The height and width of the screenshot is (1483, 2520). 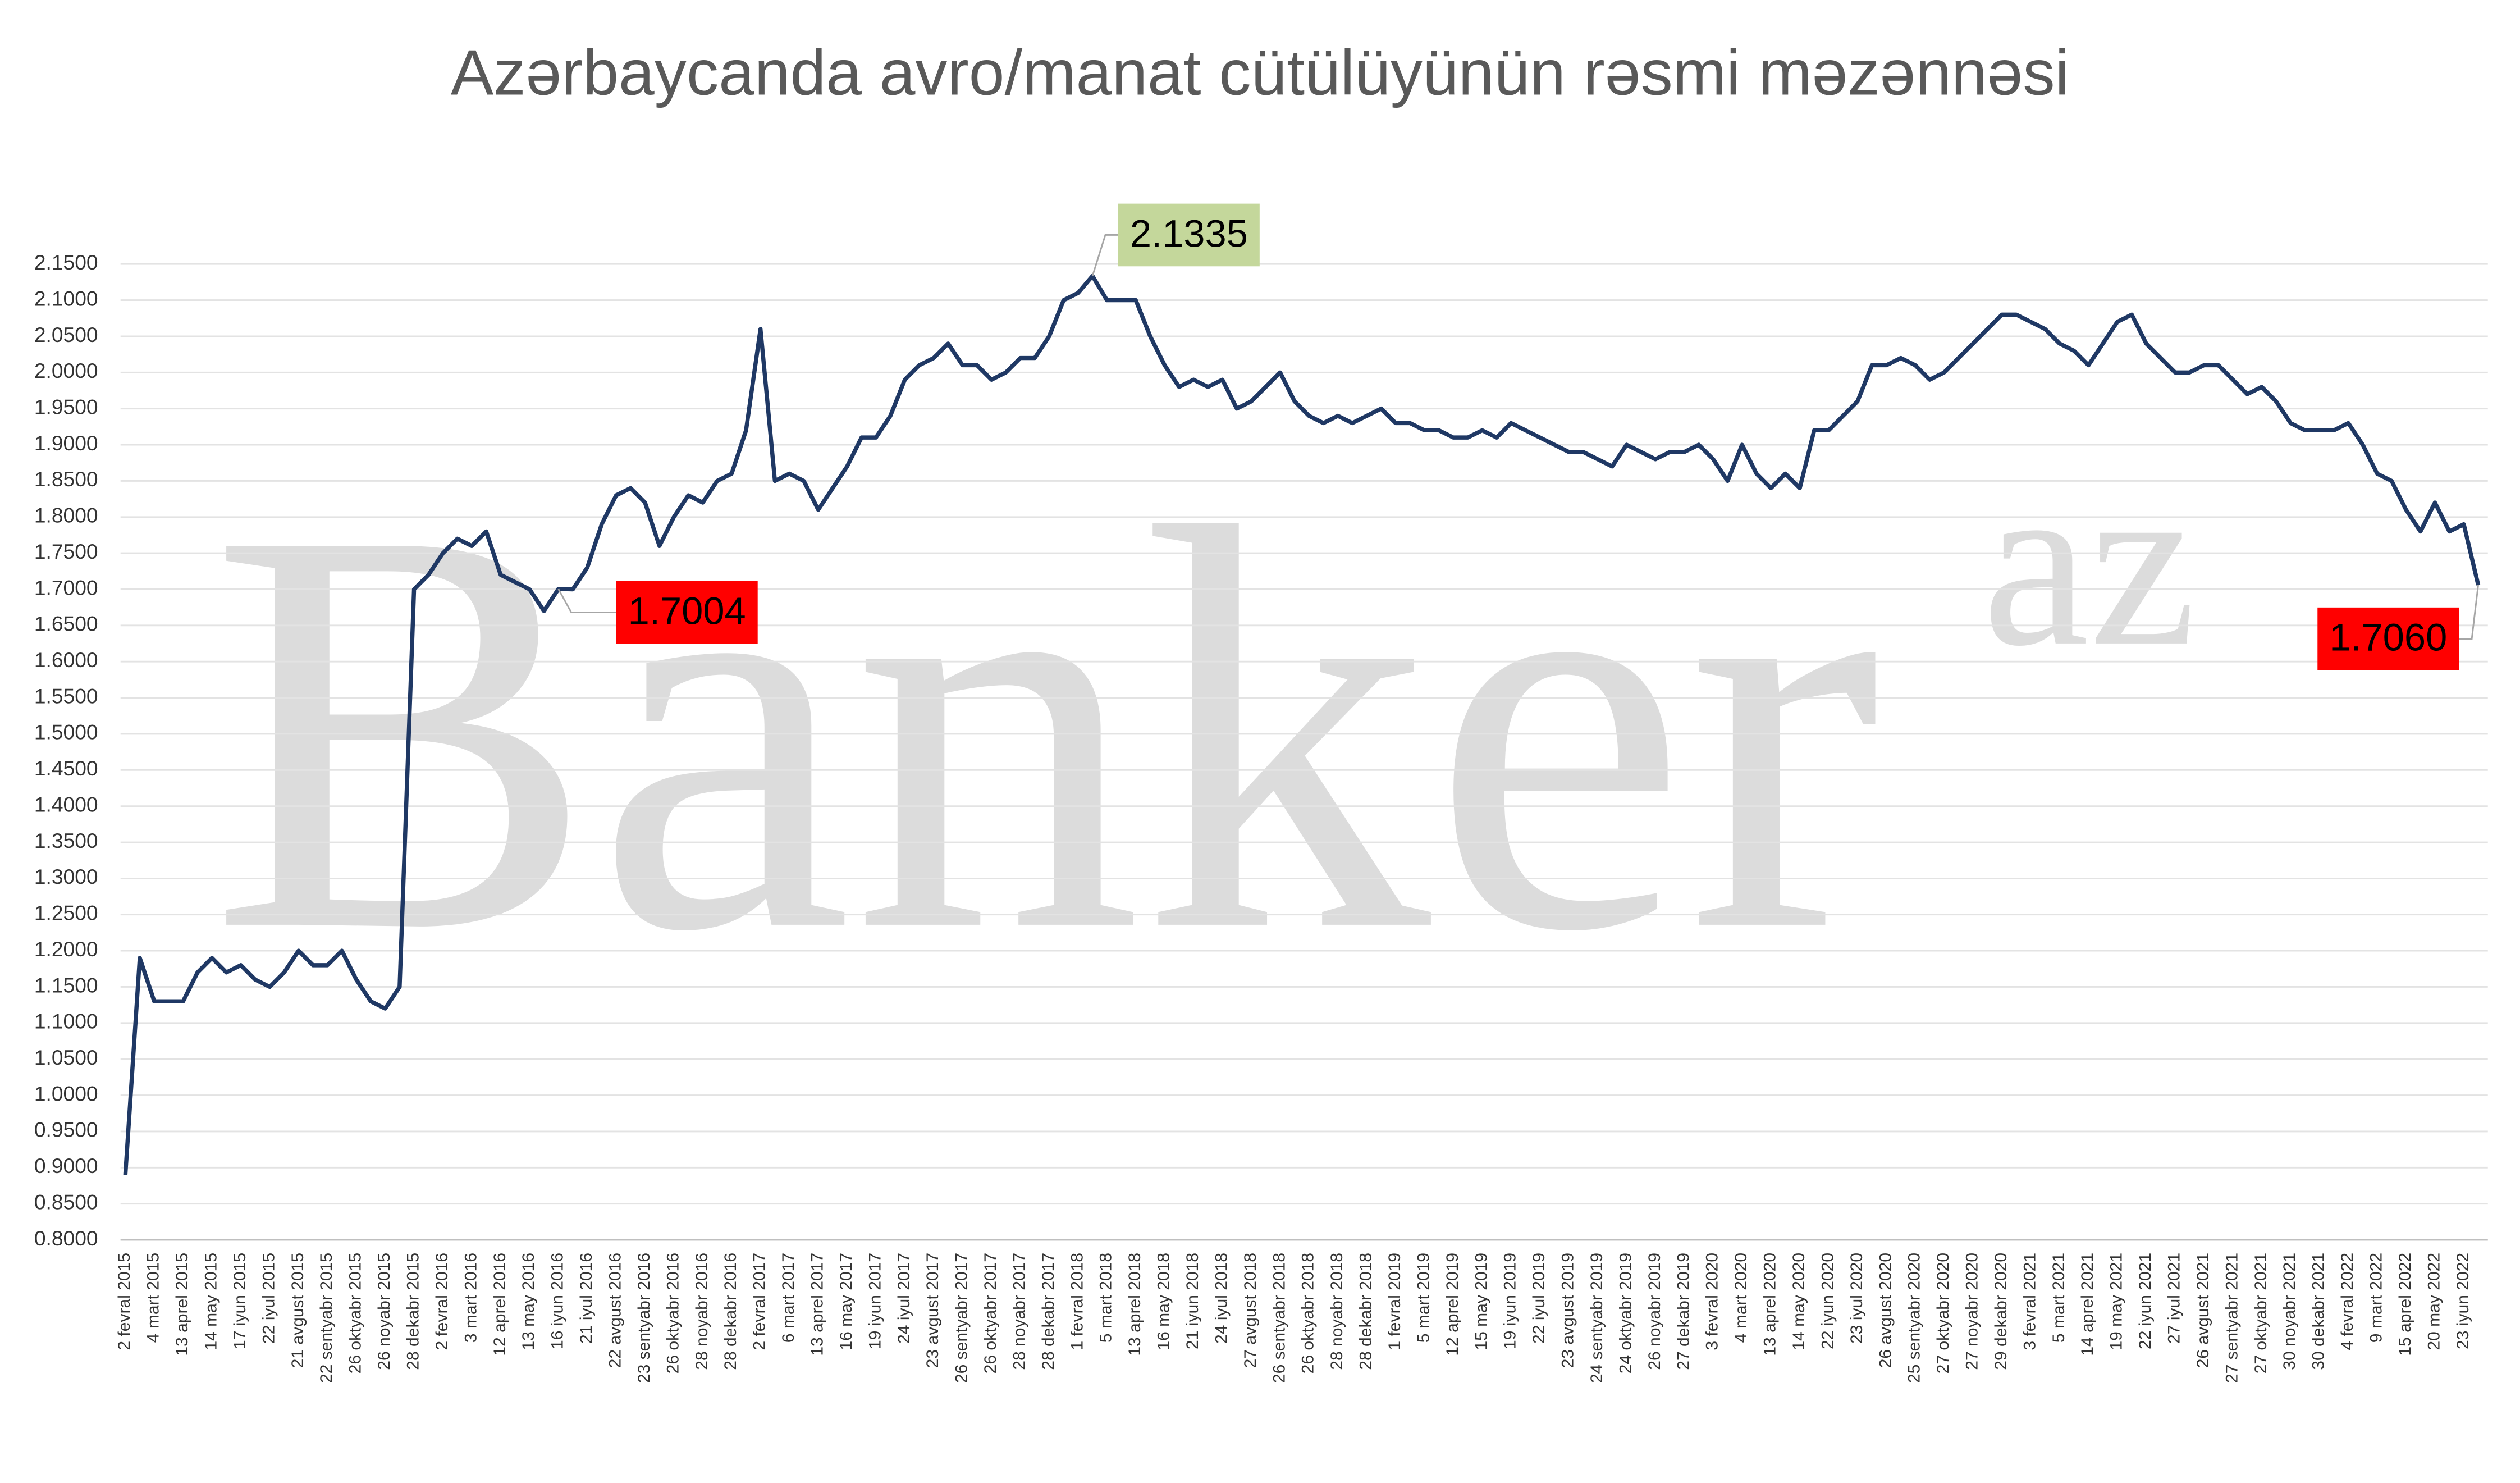 What do you see at coordinates (66, 443) in the screenshot?
I see `y-tick-label: 1.9000` at bounding box center [66, 443].